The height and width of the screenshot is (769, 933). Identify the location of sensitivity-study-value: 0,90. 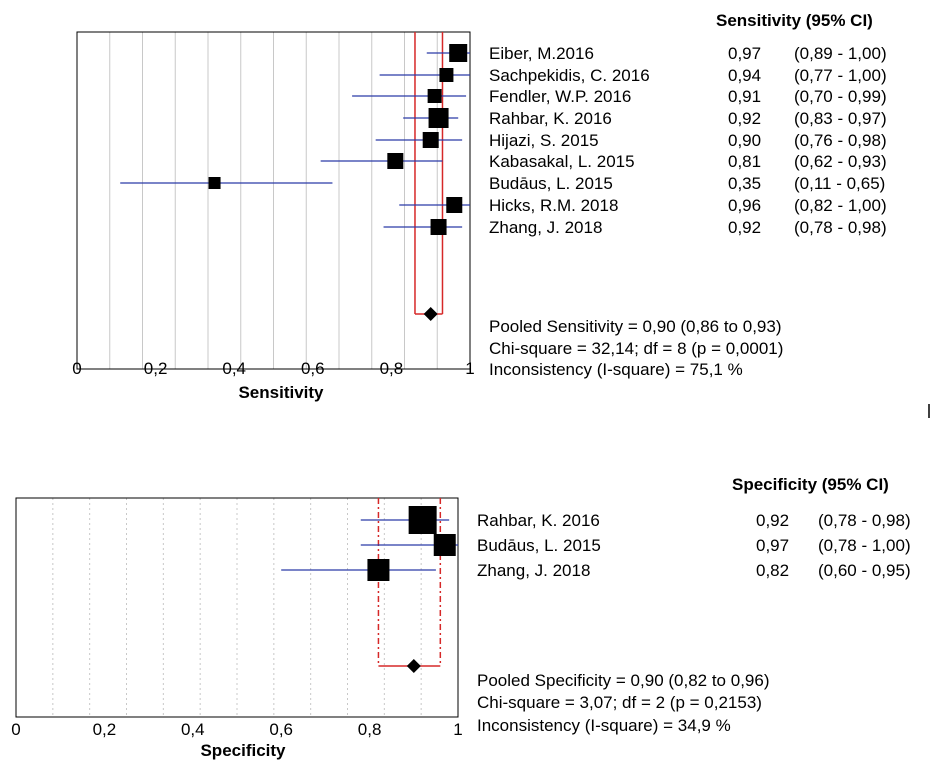
(744, 140).